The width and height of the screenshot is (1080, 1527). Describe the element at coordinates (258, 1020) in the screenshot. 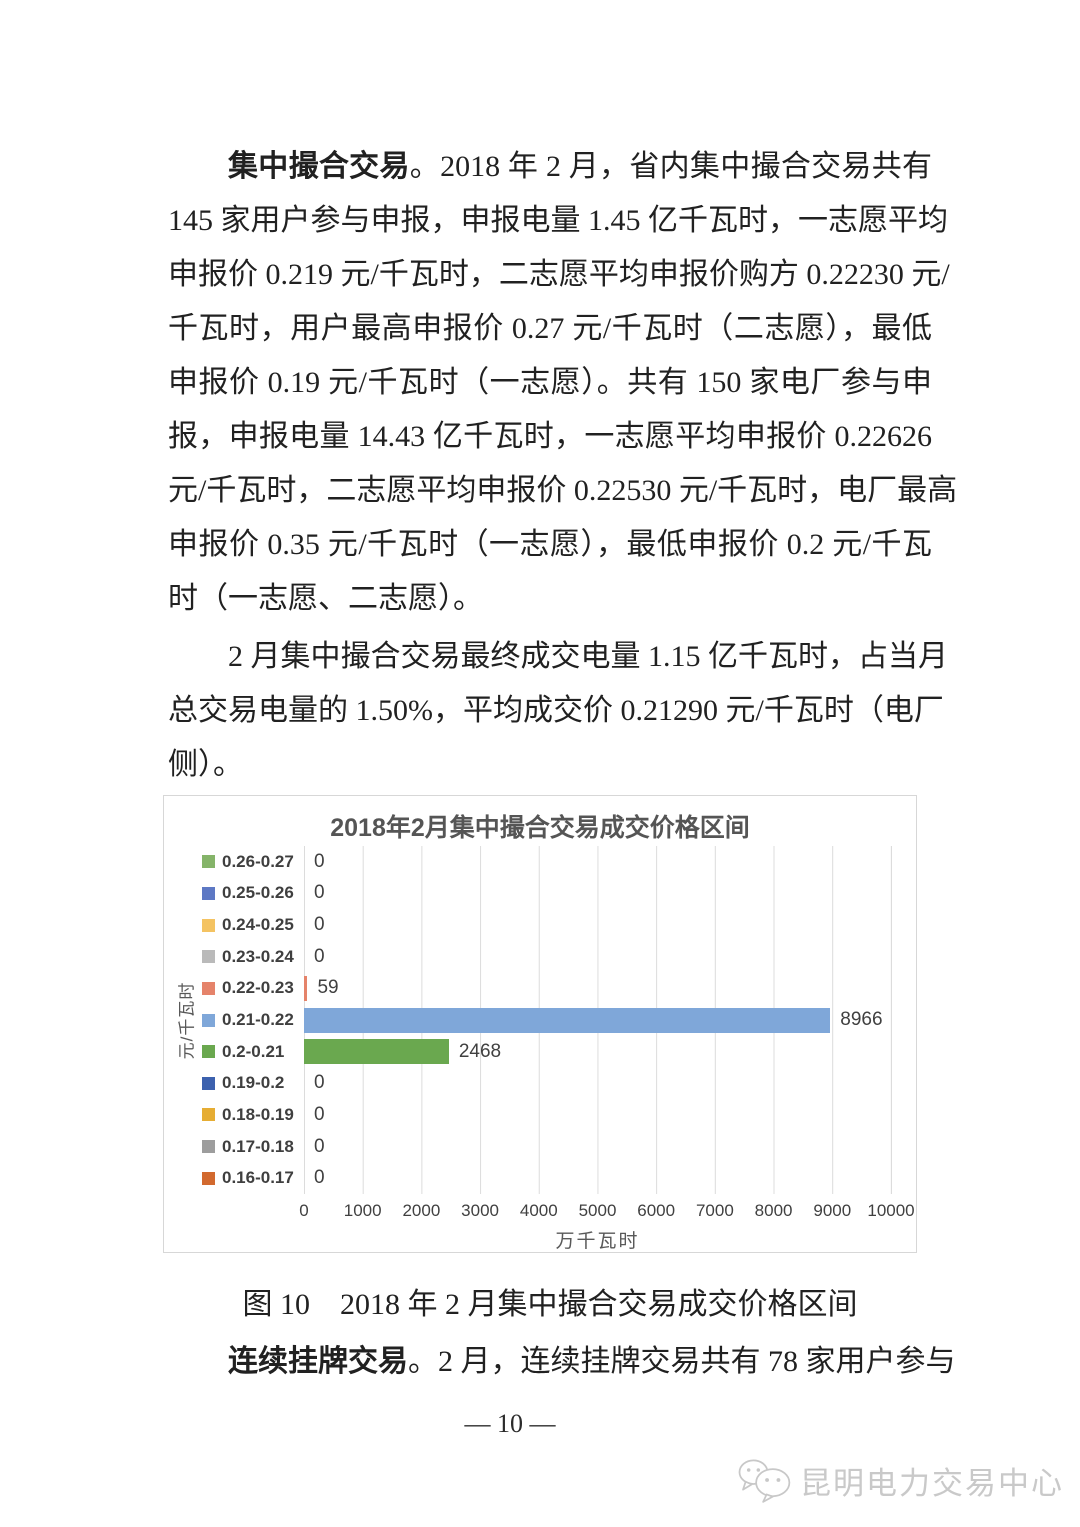

I see `category-label: 0.21-0.22` at that location.